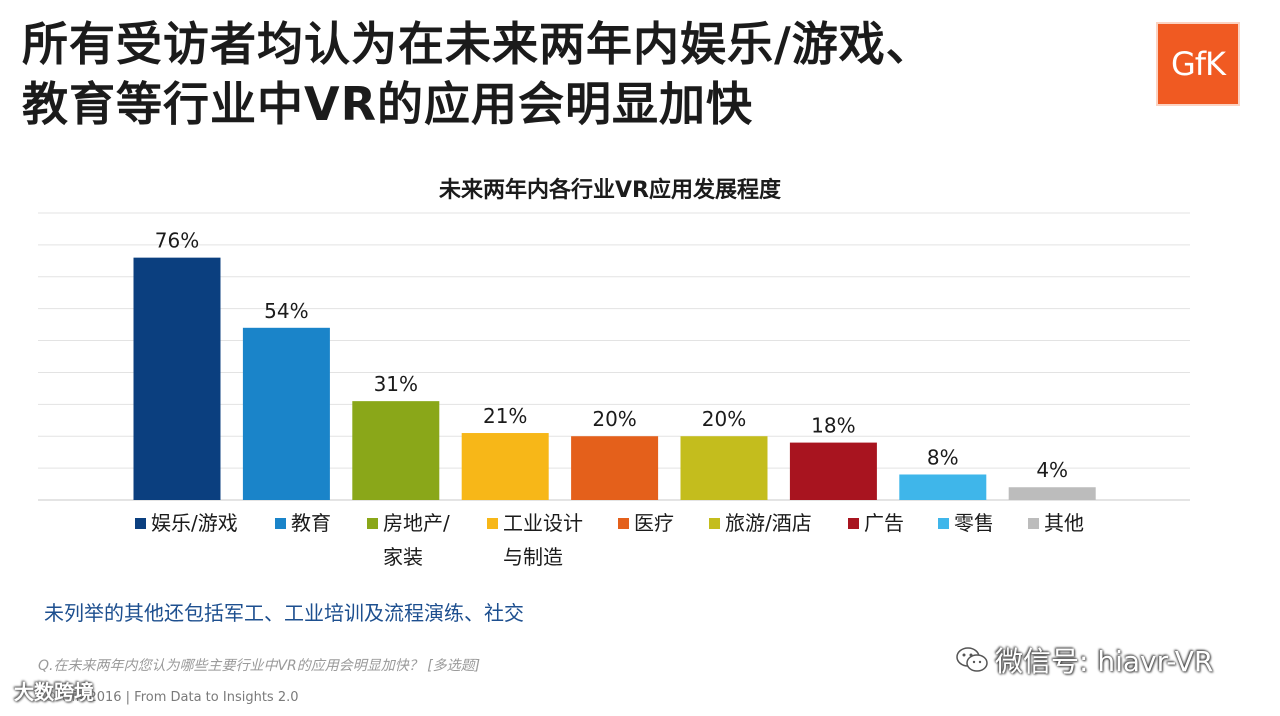 Image resolution: width=1280 pixels, height=716 pixels. Describe the element at coordinates (284, 613) in the screenshot. I see `footnote: 未列举的其他还包括军工、工业培训及流程演练、社交` at that location.